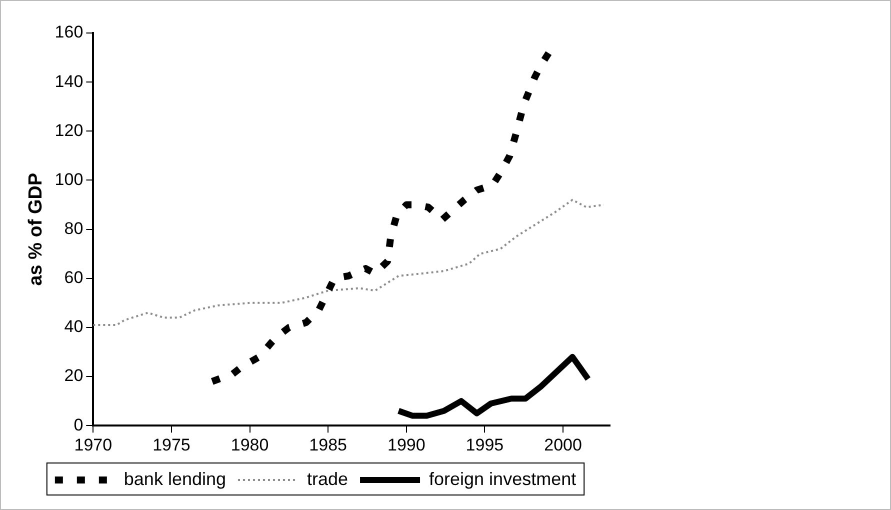 The image size is (891, 510). Describe the element at coordinates (327, 478) in the screenshot. I see `legend-label: trade` at that location.